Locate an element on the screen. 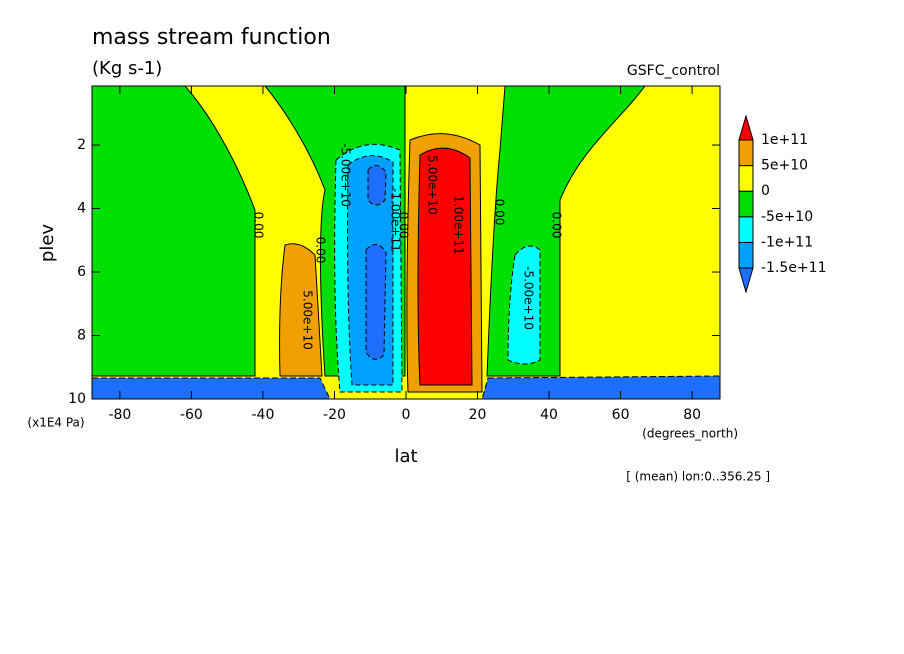 The height and width of the screenshot is (654, 904). y-tick-label: 8 is located at coordinates (81, 336).